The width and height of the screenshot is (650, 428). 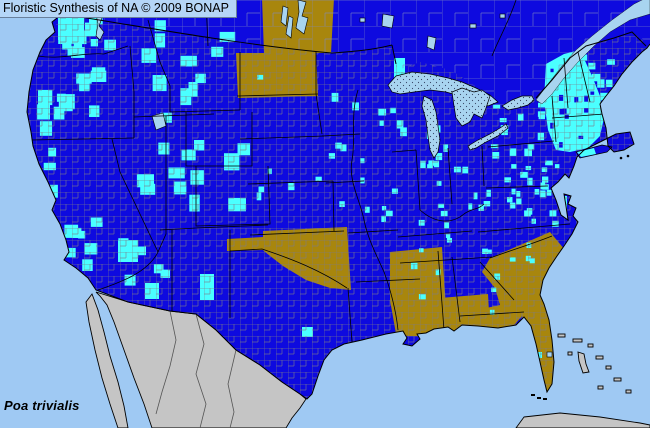 I want to click on long-island, so click(x=594, y=151).